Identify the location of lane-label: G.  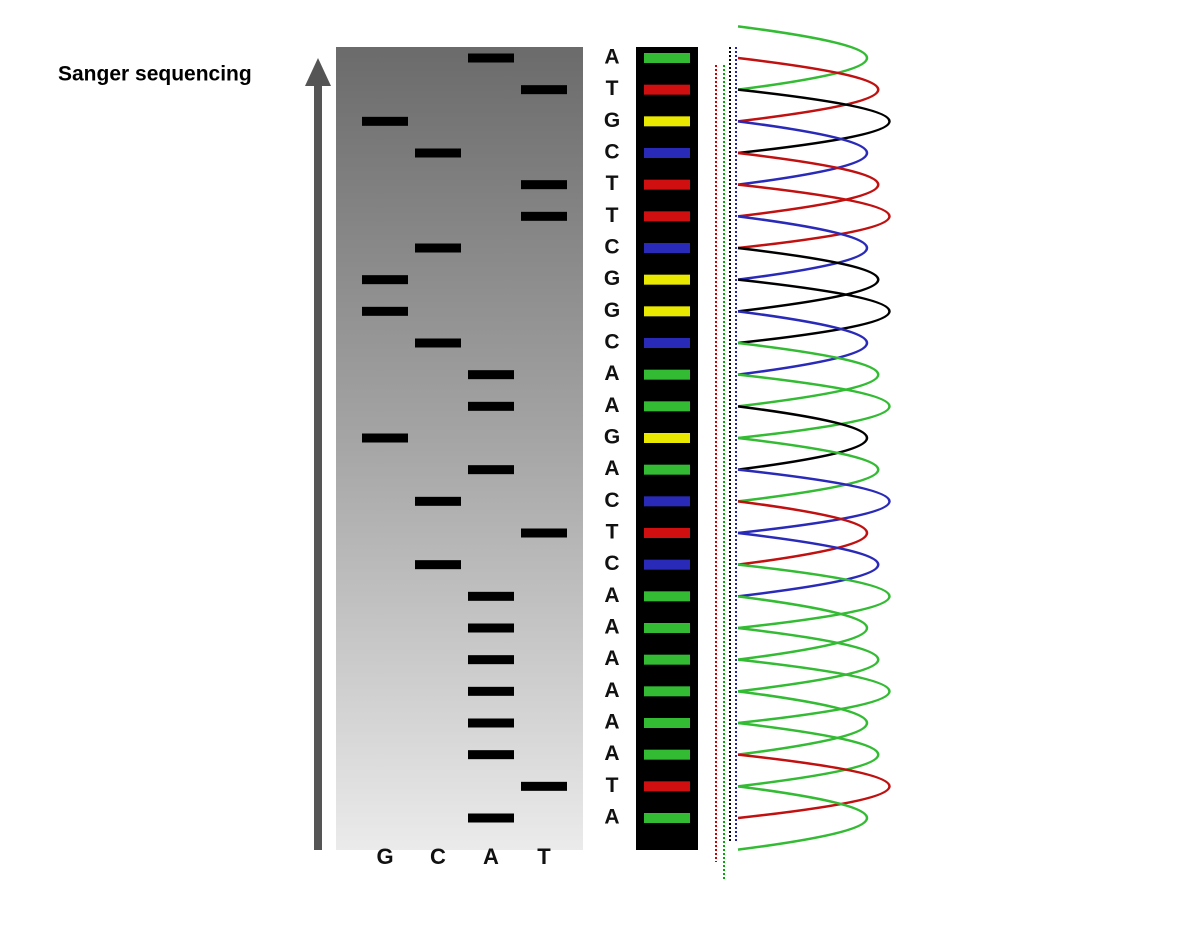
(384, 856).